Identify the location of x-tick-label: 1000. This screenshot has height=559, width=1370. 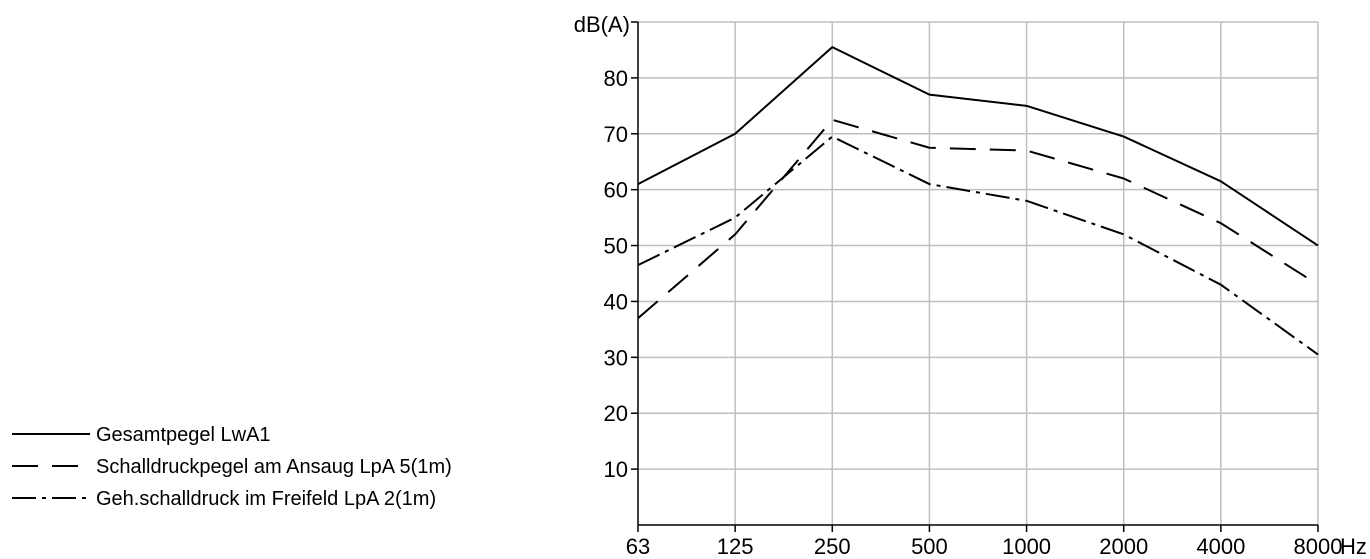
(1026, 546).